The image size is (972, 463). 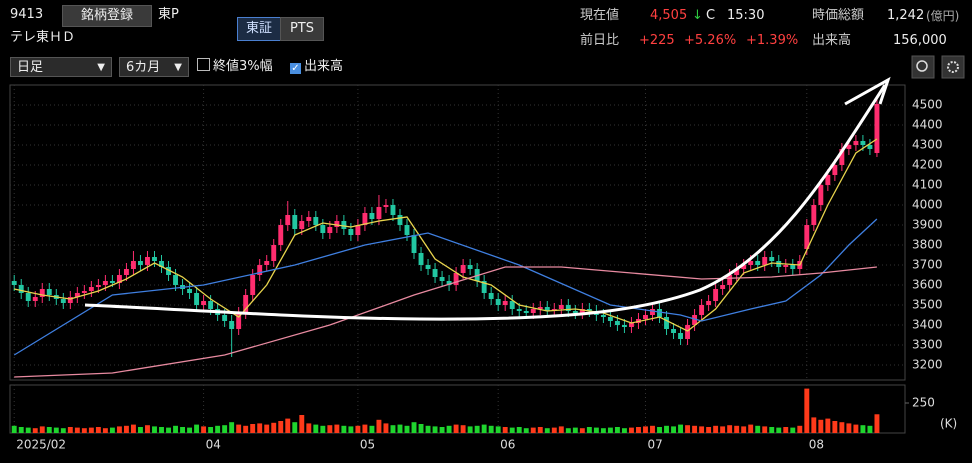 What do you see at coordinates (927, 265) in the screenshot?
I see `y-tick-label: 3700` at bounding box center [927, 265].